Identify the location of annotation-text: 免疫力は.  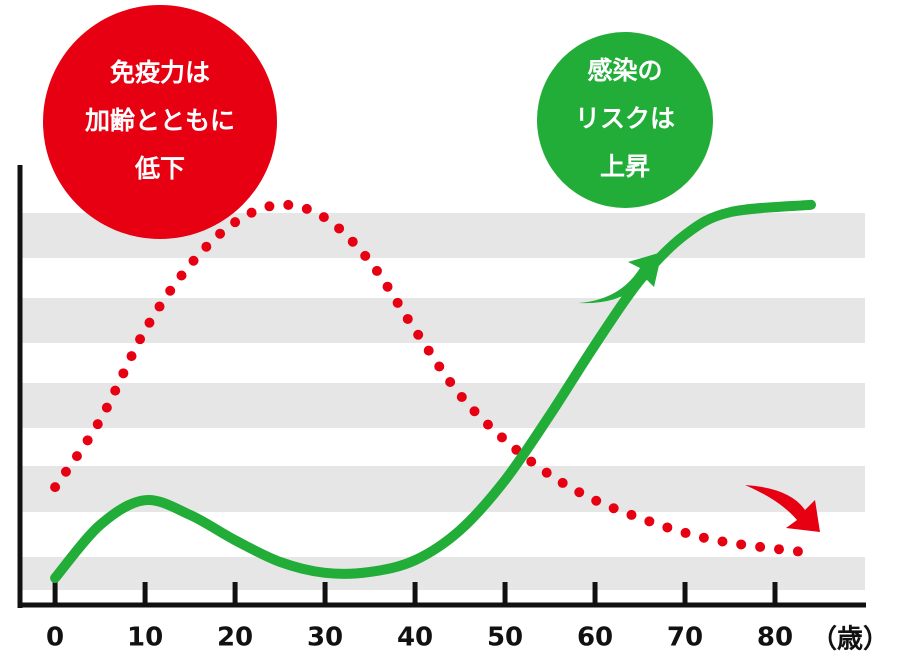
(159, 72).